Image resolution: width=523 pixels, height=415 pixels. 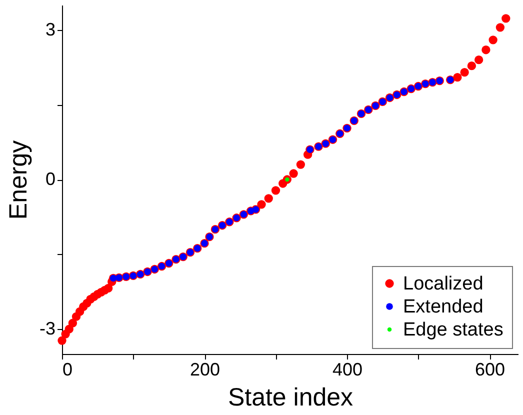 I want to click on y-tick-label: -3, so click(x=47, y=328).